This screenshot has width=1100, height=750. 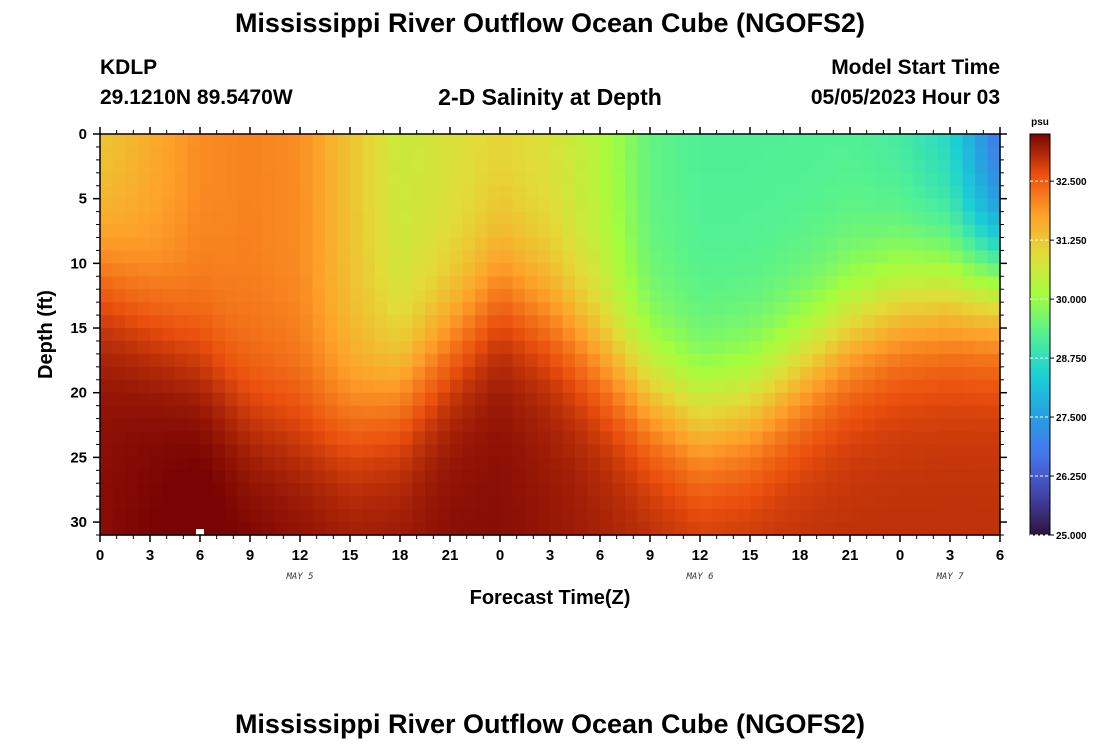 What do you see at coordinates (1071, 477) in the screenshot?
I see `colorbar-tick-label: 26.250` at bounding box center [1071, 477].